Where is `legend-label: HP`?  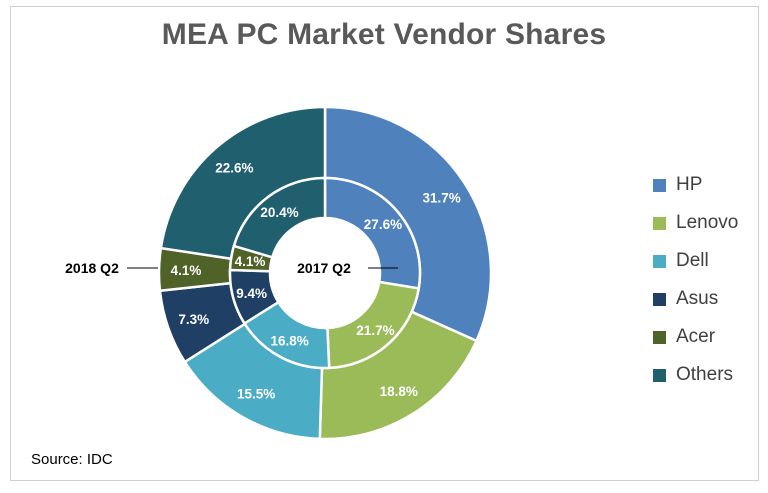 legend-label: HP is located at coordinates (689, 184).